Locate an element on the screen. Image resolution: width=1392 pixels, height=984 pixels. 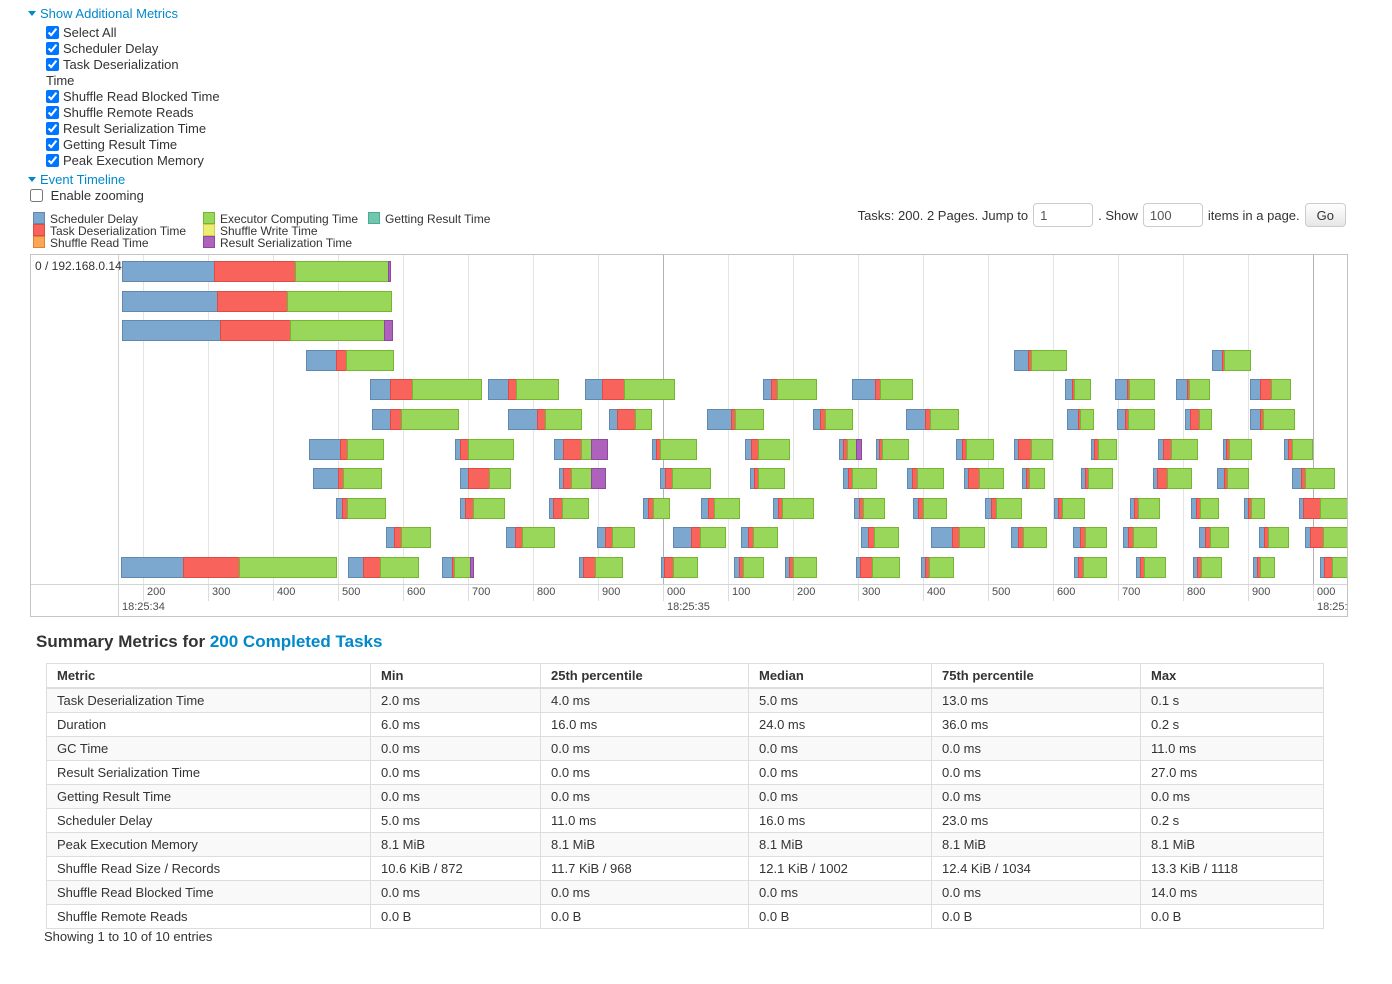
show-additional-metrics-toggle: Show Additional Metrics is located at coordinates (168, 14).